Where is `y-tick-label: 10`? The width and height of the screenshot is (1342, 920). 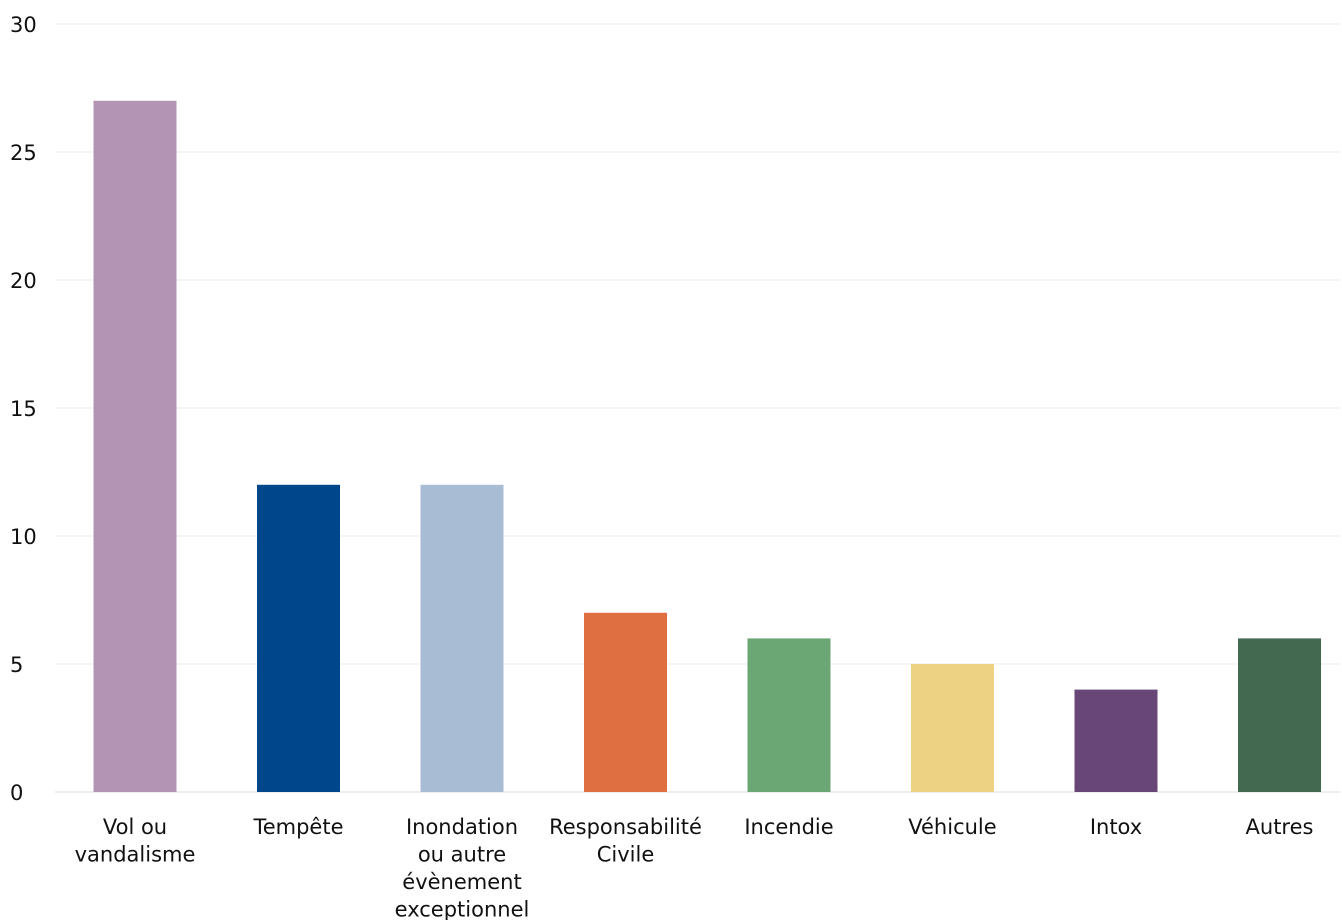
y-tick-label: 10 is located at coordinates (23, 537).